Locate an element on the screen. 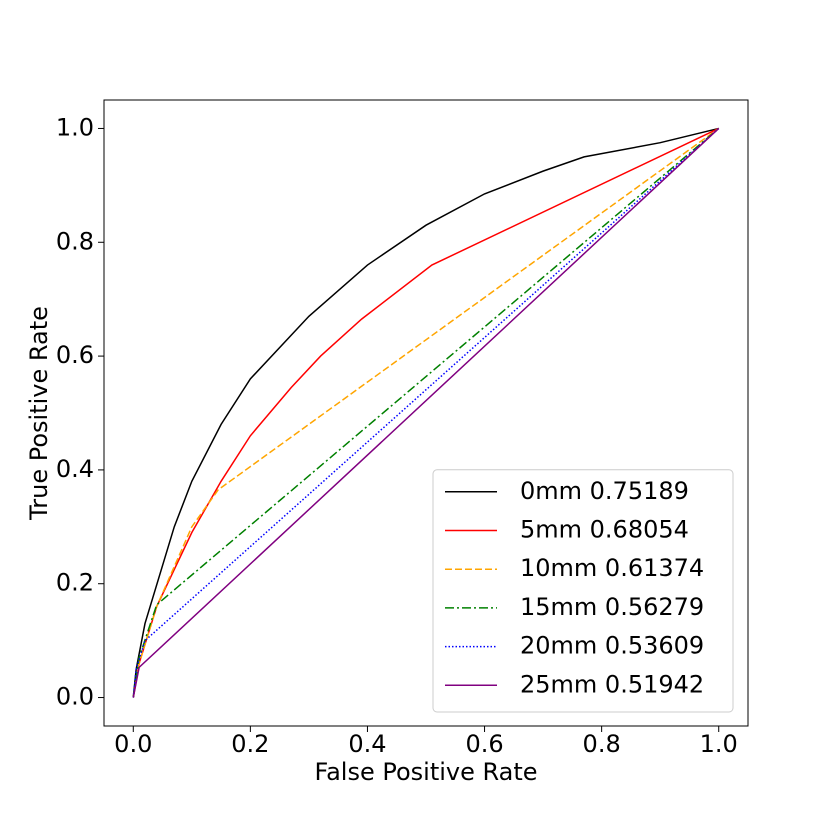  legend-label: 25mm 0.51942 is located at coordinates (612, 684).